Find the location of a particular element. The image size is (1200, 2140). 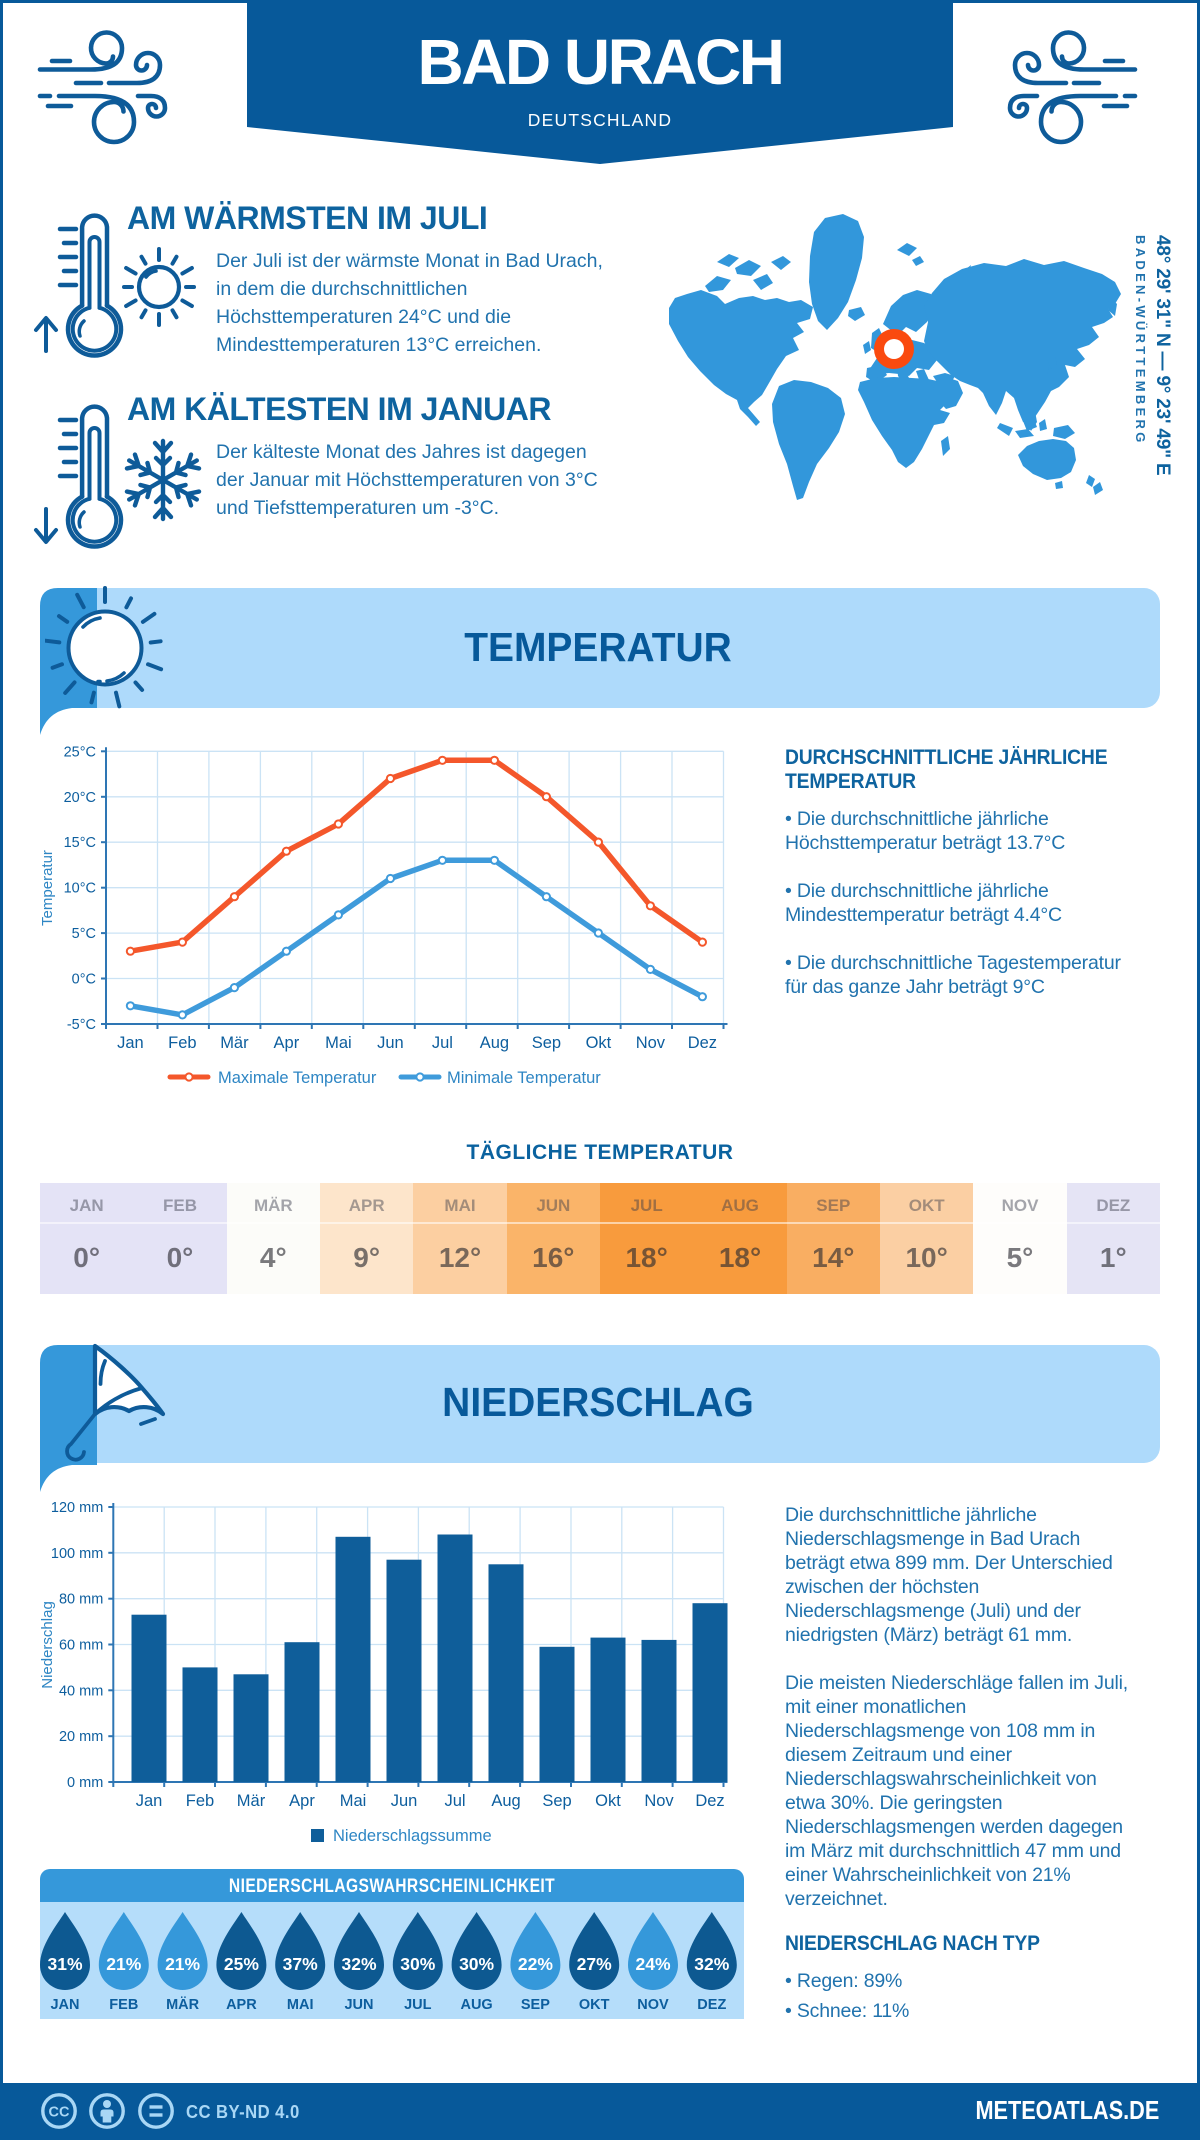

svg-text: Minimale Temperatur is located at coordinates (524, 1078).